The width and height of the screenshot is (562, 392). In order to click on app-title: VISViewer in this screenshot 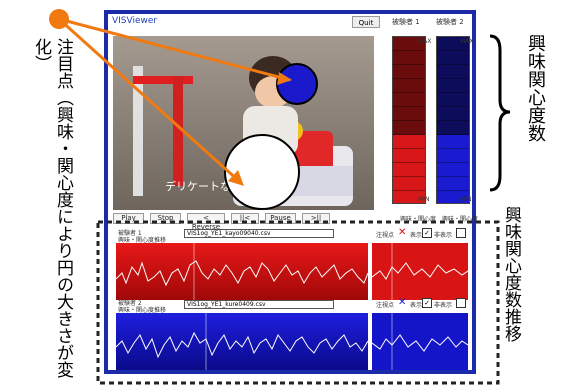, I will do `click(135, 21)`.